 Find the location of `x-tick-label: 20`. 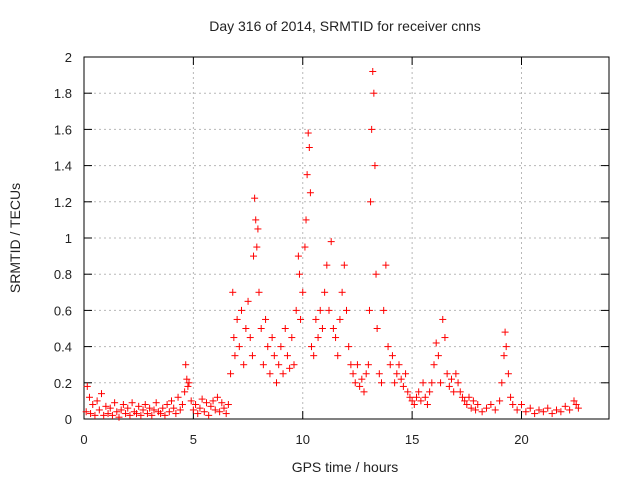

x-tick-label: 20 is located at coordinates (521, 439).